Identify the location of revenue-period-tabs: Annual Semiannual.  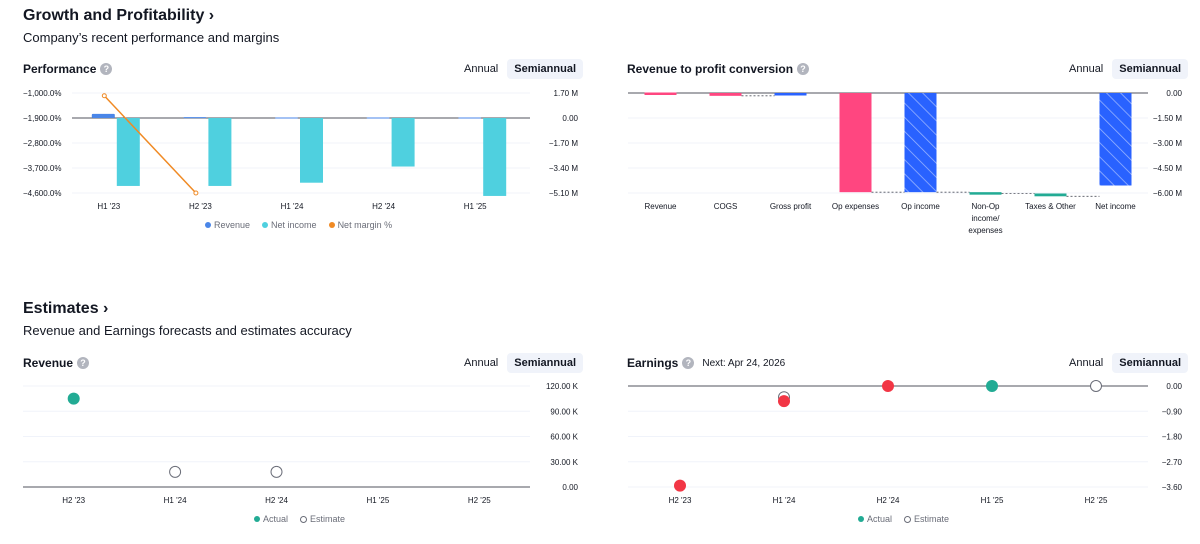
(520, 363).